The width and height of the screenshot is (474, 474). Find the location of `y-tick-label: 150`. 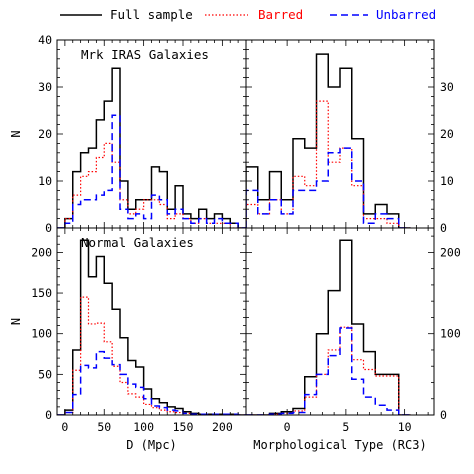

y-tick-label: 150 is located at coordinates (41, 293).